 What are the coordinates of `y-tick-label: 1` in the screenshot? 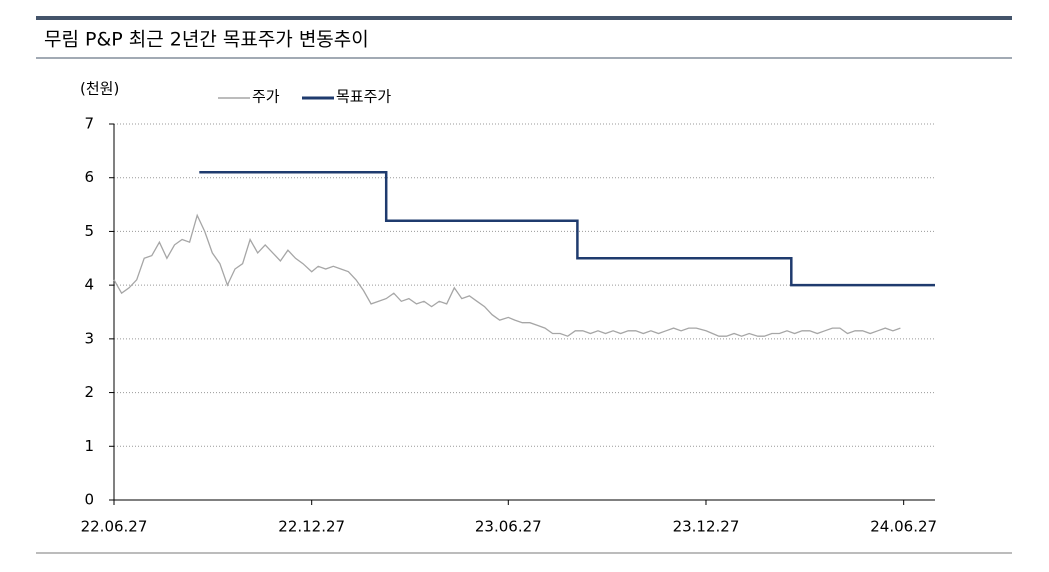 It's located at (89, 446).